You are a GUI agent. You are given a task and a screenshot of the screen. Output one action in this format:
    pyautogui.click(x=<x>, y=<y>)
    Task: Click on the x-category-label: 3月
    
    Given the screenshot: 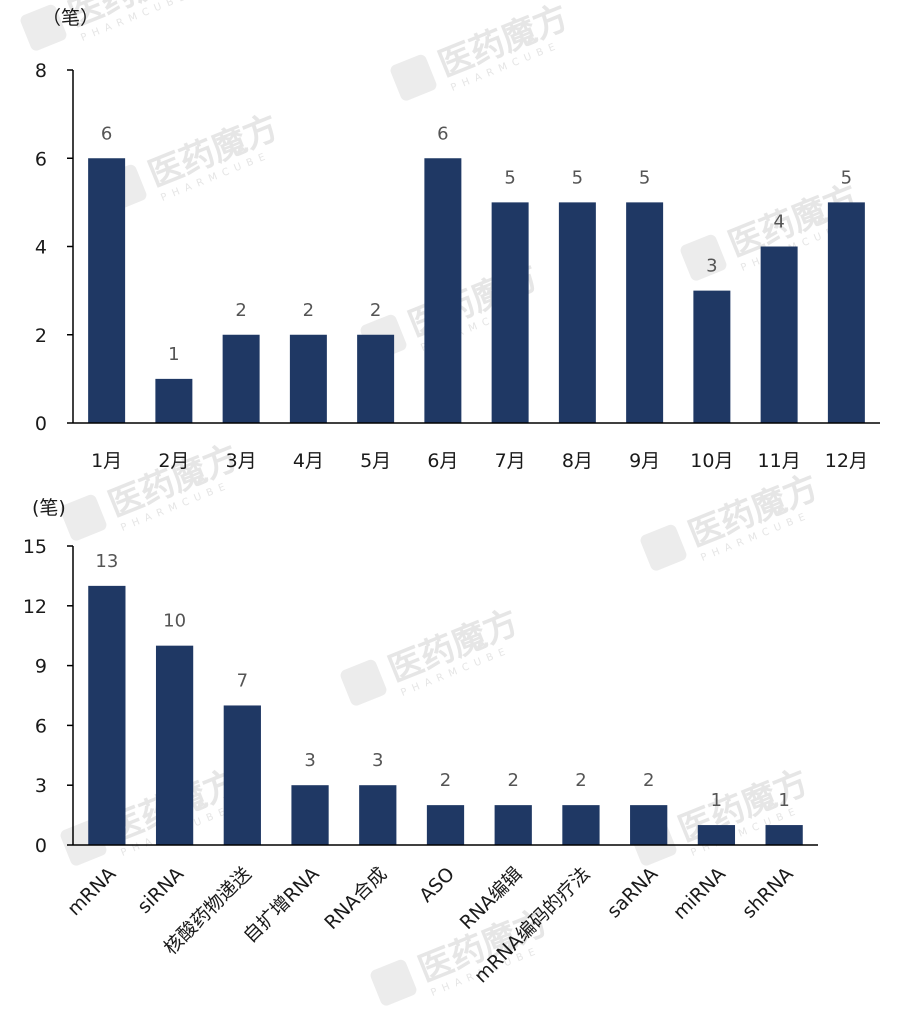 What is the action you would take?
    pyautogui.click(x=241, y=461)
    